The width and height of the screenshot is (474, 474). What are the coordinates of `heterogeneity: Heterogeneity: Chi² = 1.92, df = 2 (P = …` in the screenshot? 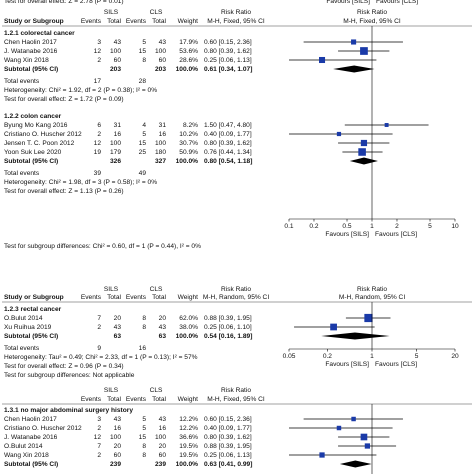 It's located at (80, 90).